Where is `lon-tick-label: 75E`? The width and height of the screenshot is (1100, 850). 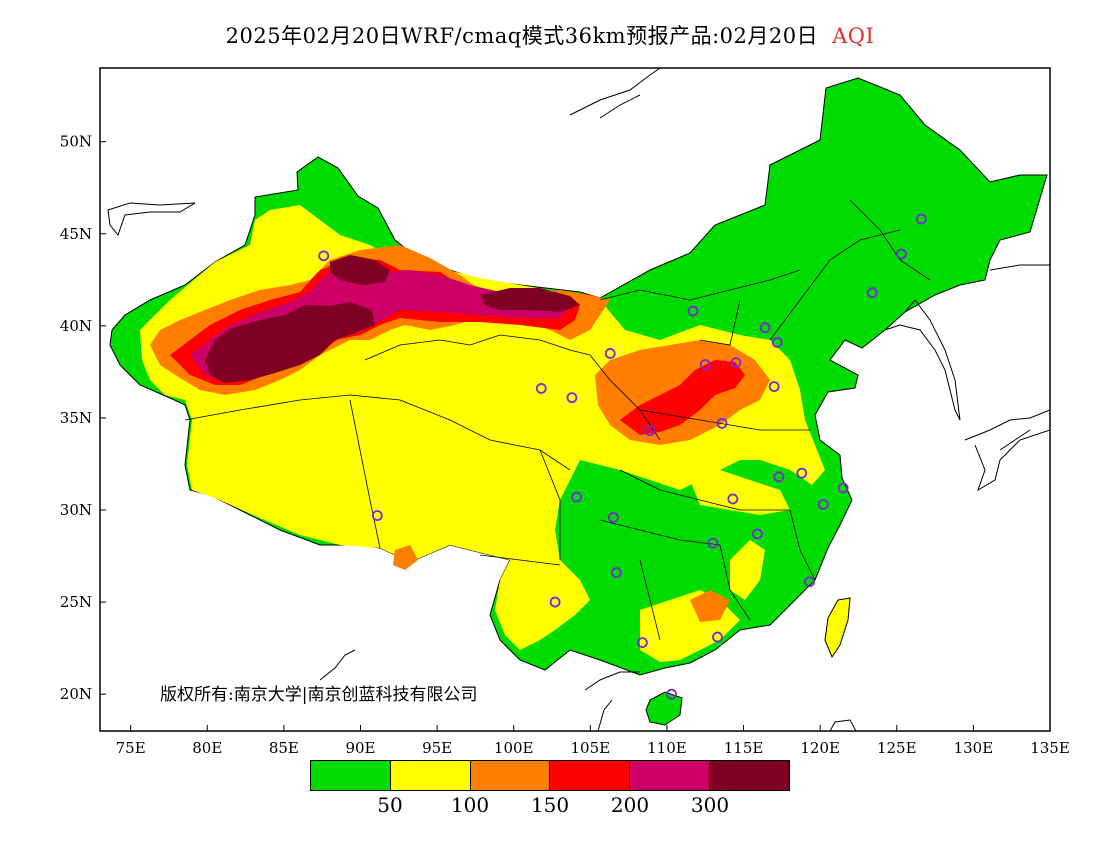
lon-tick-label: 75E is located at coordinates (131, 748).